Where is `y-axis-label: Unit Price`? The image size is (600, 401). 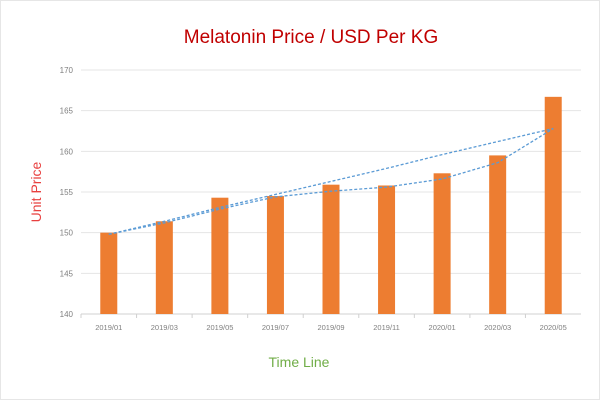 y-axis-label: Unit Price is located at coordinates (36, 191).